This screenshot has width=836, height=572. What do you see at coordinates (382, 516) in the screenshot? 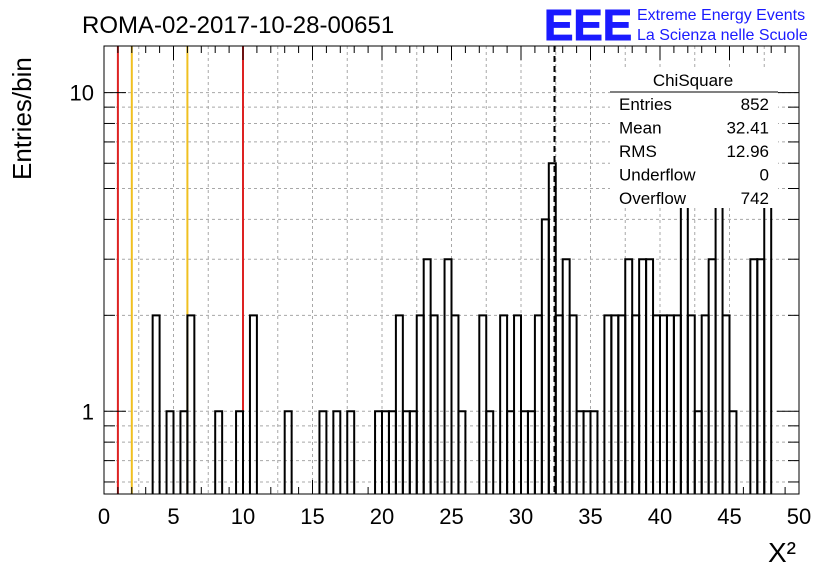
I see `x-tick-label: 20` at bounding box center [382, 516].